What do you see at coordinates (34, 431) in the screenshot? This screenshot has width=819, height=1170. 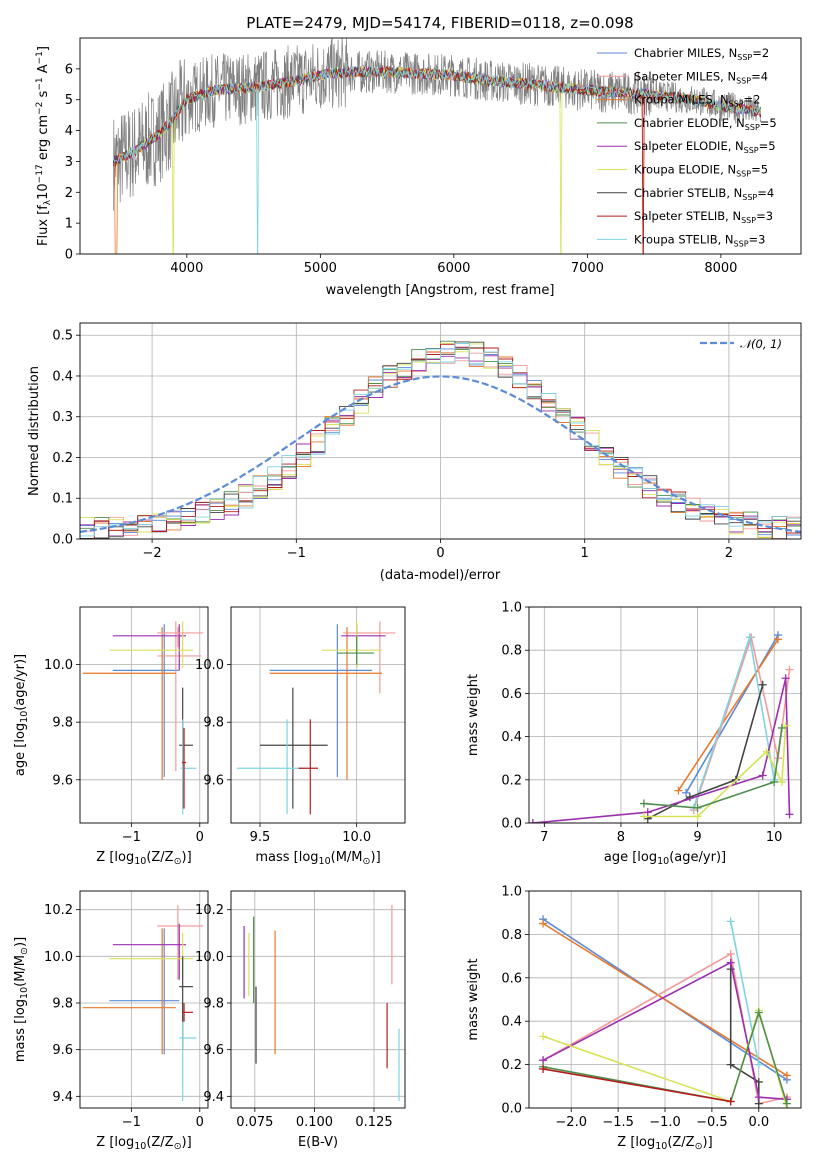 I see `axis-label-y: Normed distribution` at bounding box center [34, 431].